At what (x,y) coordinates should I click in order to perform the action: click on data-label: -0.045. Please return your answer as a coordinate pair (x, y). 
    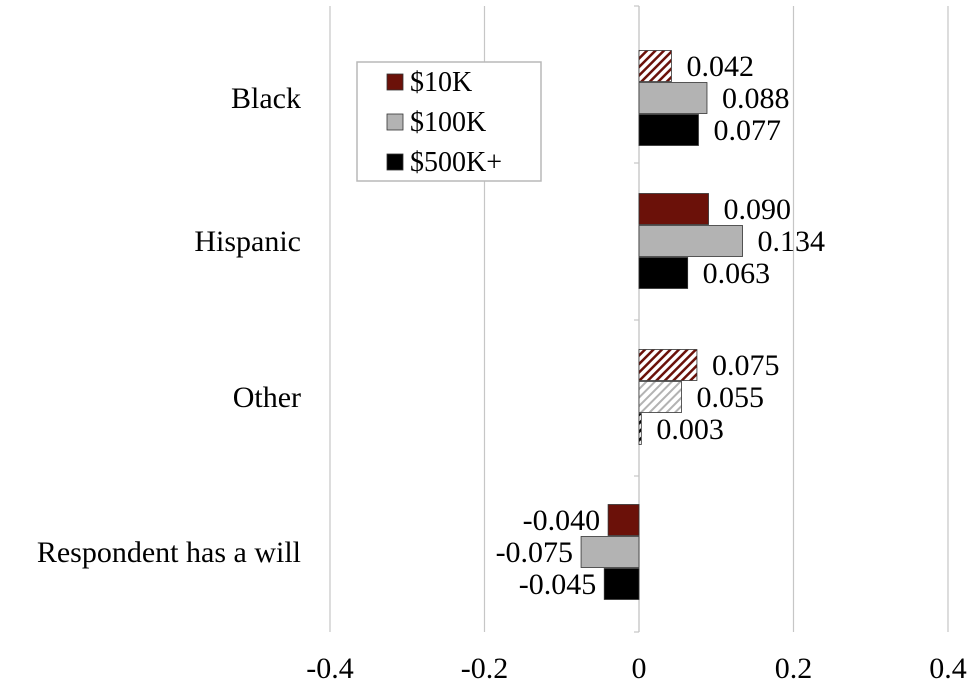
    Looking at the image, I should click on (558, 584).